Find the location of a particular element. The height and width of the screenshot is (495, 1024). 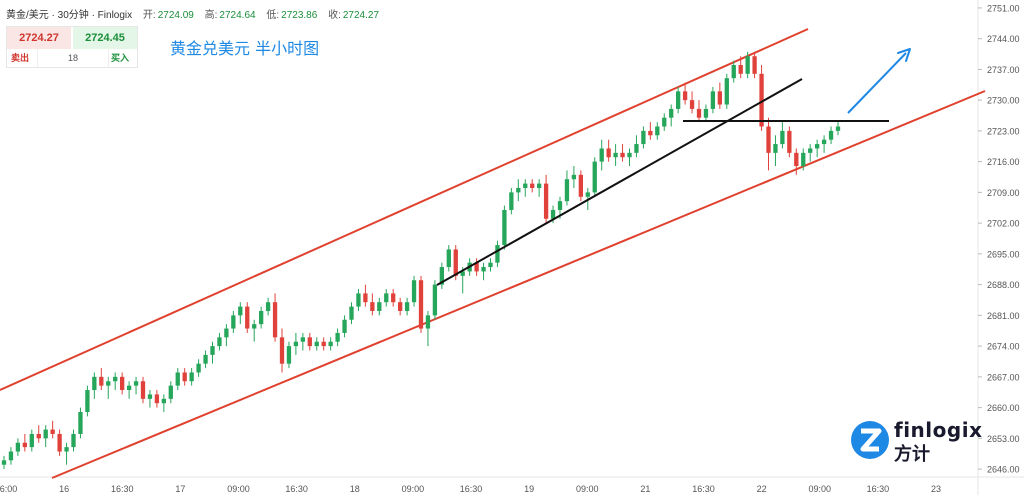

projection-arrow-head is located at coordinates (904, 55).